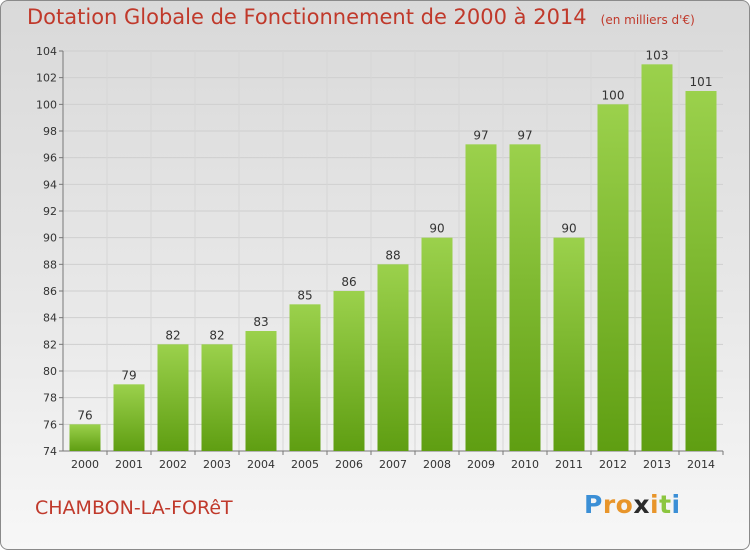  What do you see at coordinates (50, 291) in the screenshot?
I see `y-tick-label: 86` at bounding box center [50, 291].